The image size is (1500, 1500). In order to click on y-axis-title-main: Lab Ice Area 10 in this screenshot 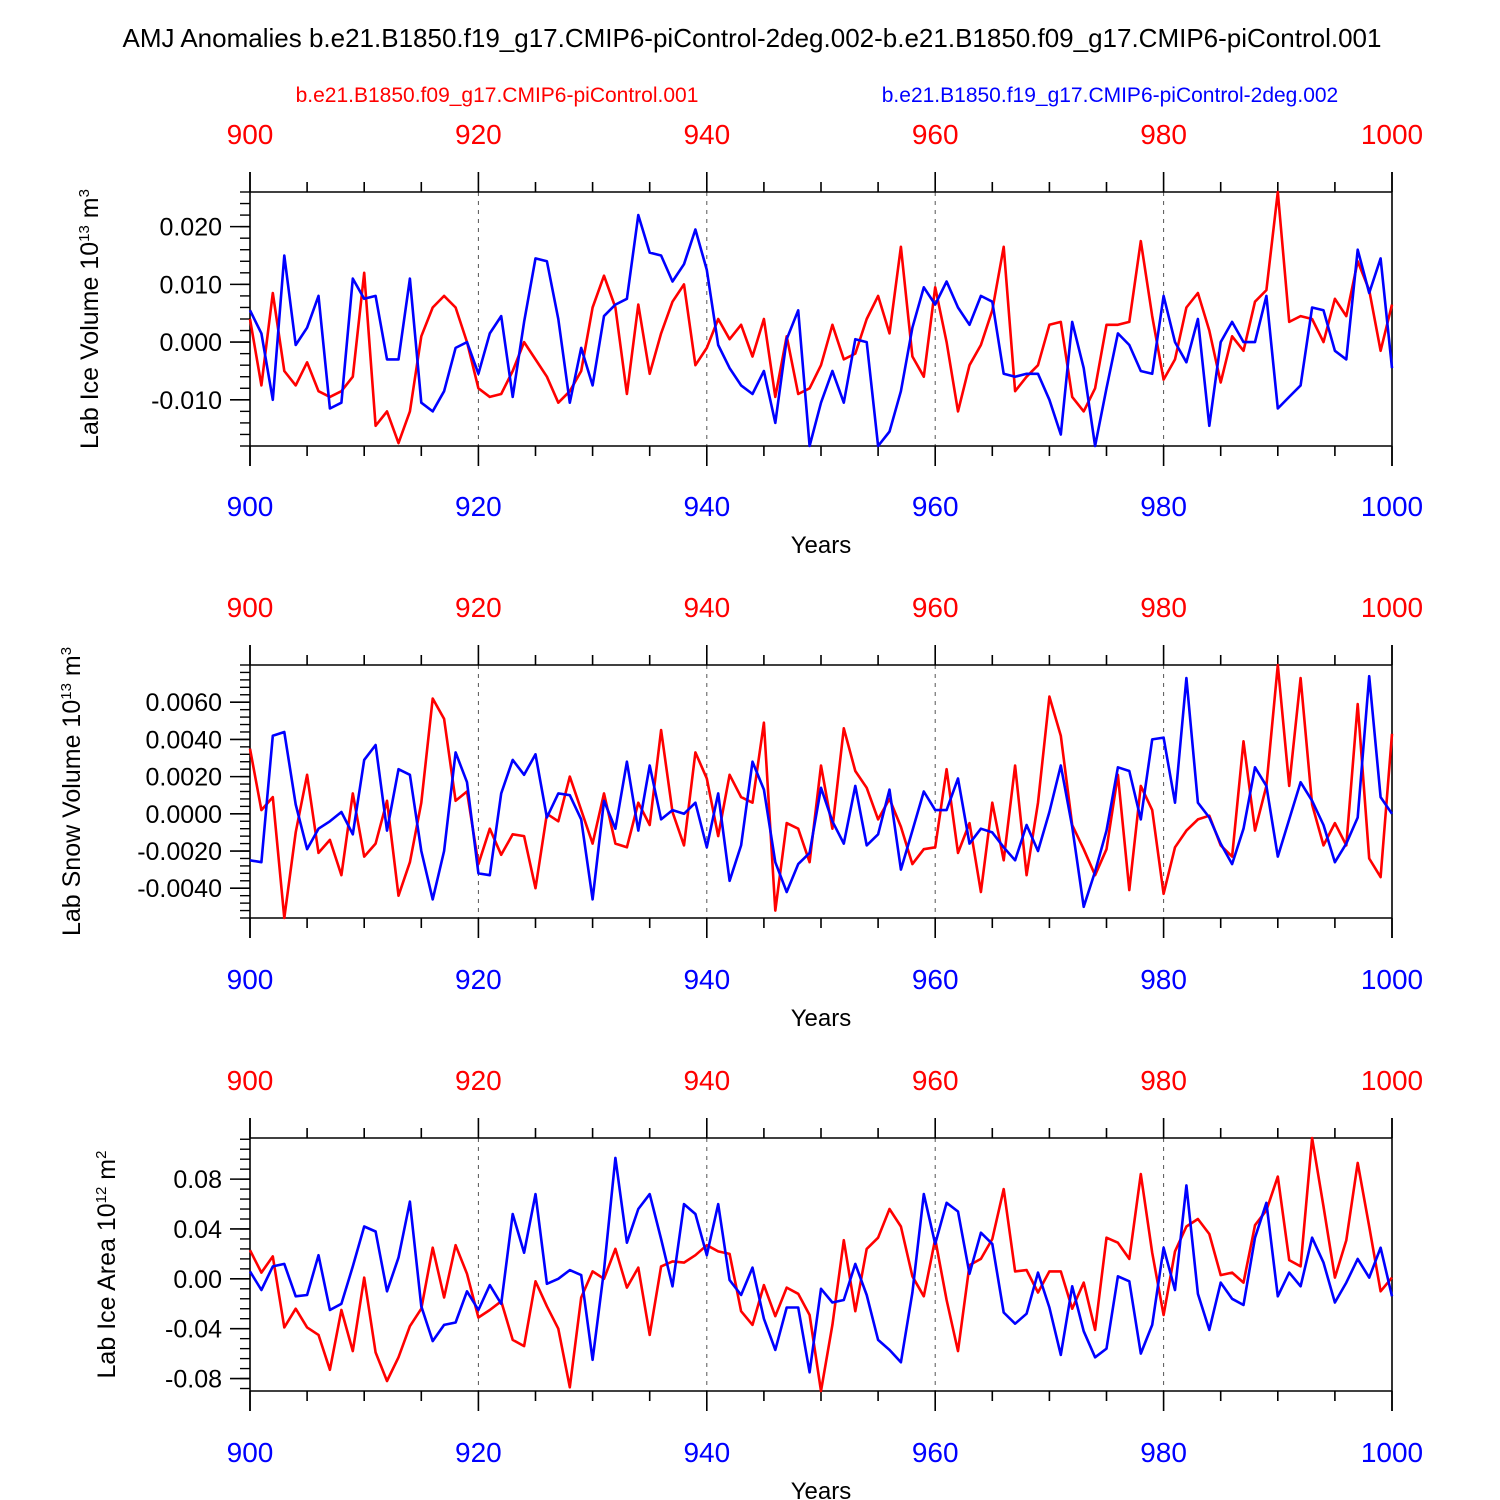, I will do `click(107, 1290)`.